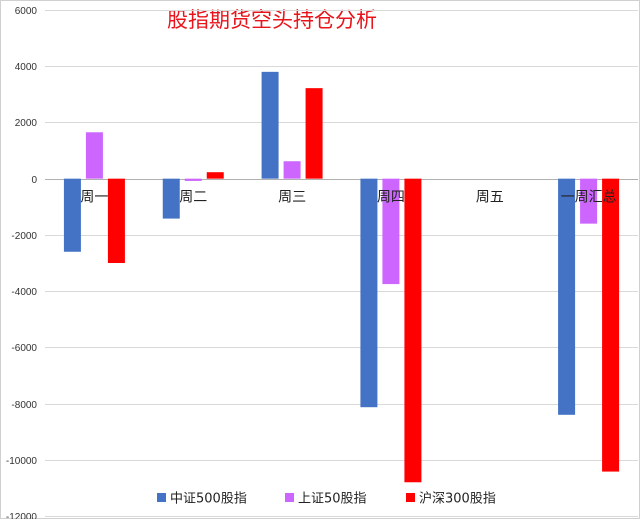 This screenshot has height=519, width=640. Describe the element at coordinates (24, 348) in the screenshot. I see `y-tick-label-6: -6000` at that location.